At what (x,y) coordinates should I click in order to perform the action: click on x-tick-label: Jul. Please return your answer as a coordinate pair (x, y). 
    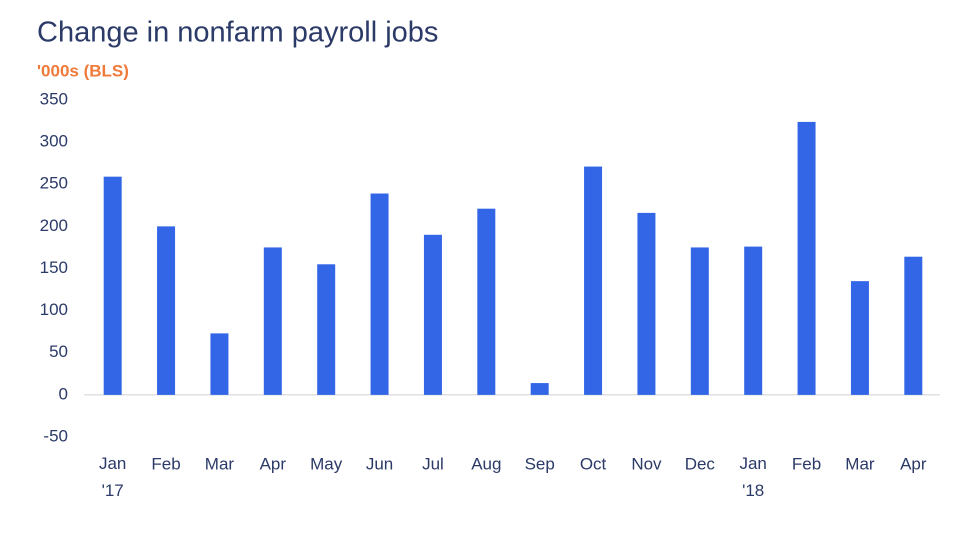
    Looking at the image, I should click on (433, 463).